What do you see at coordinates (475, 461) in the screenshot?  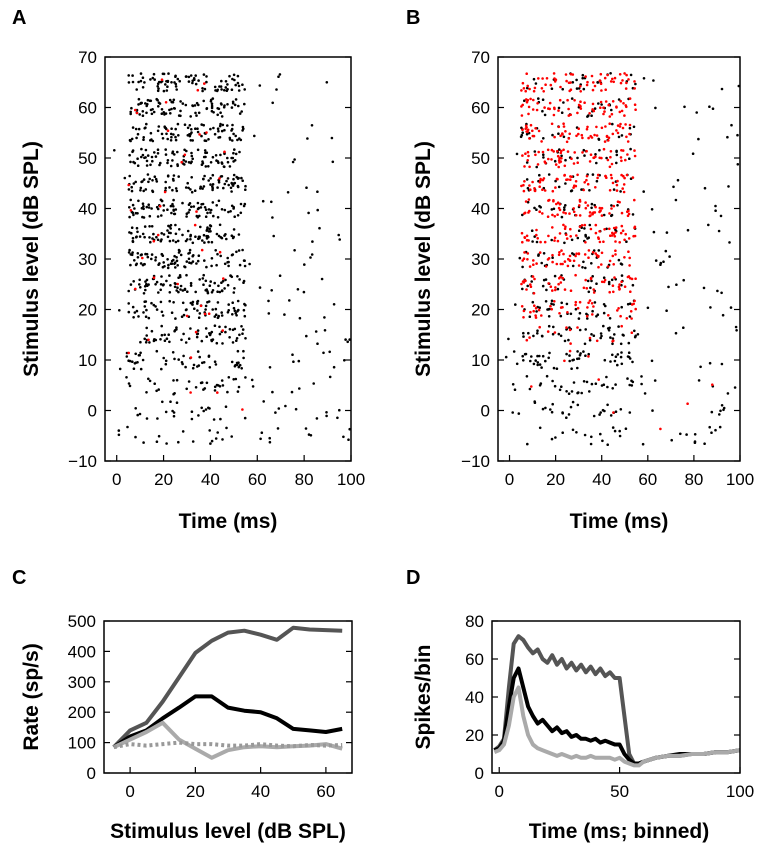 I see `panel-b-y-tick-label: −10` at bounding box center [475, 461].